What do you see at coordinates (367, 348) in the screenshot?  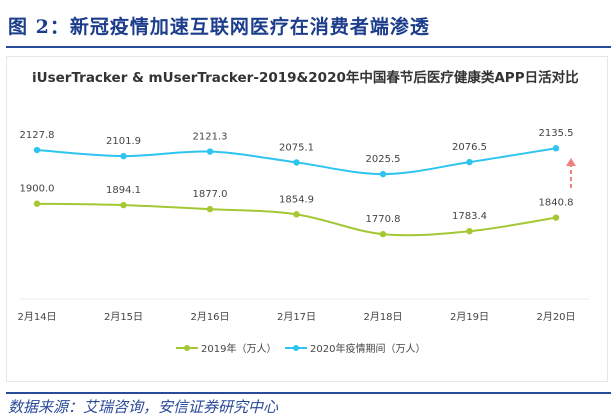 I see `legend-label: 2020年疫情期间（万人）` at bounding box center [367, 348].